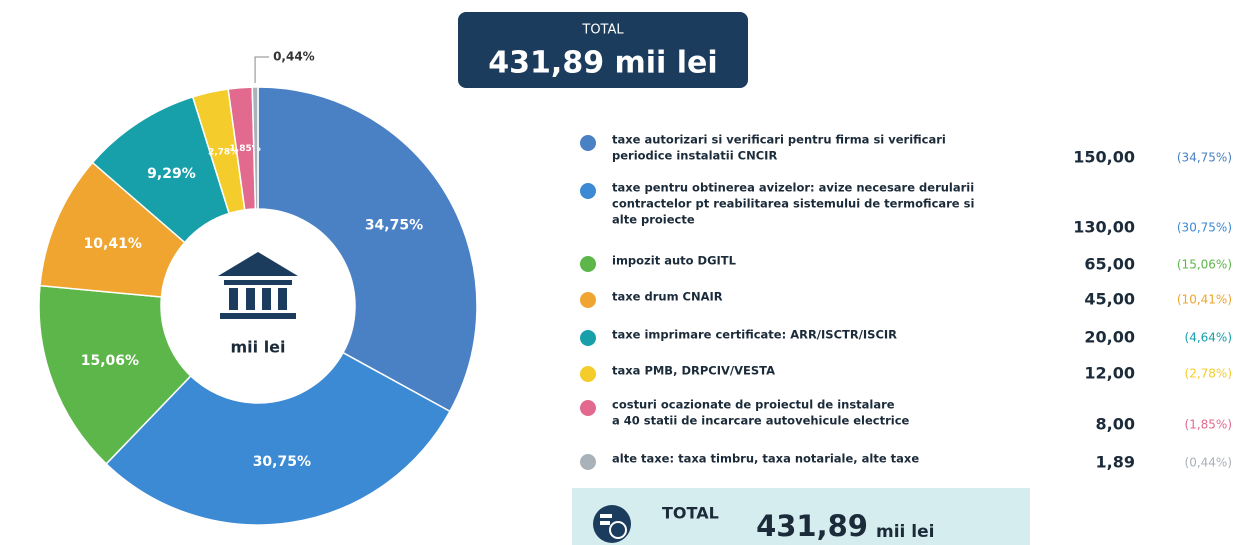 Image resolution: width=1235 pixels, height=545 pixels. What do you see at coordinates (674, 261) in the screenshot?
I see `legend-text: impozit auto DGITL` at bounding box center [674, 261].